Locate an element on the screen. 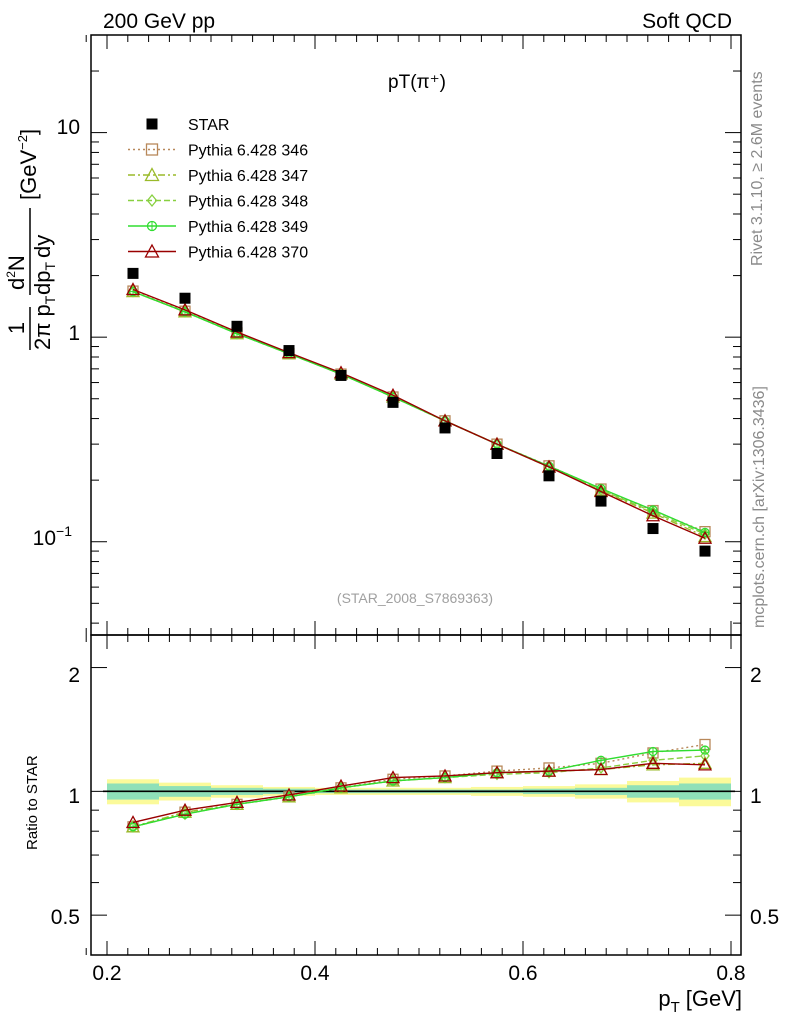 This screenshot has width=786, height=1024. legend-entry: Pythia 6.428 349 is located at coordinates (218, 227).